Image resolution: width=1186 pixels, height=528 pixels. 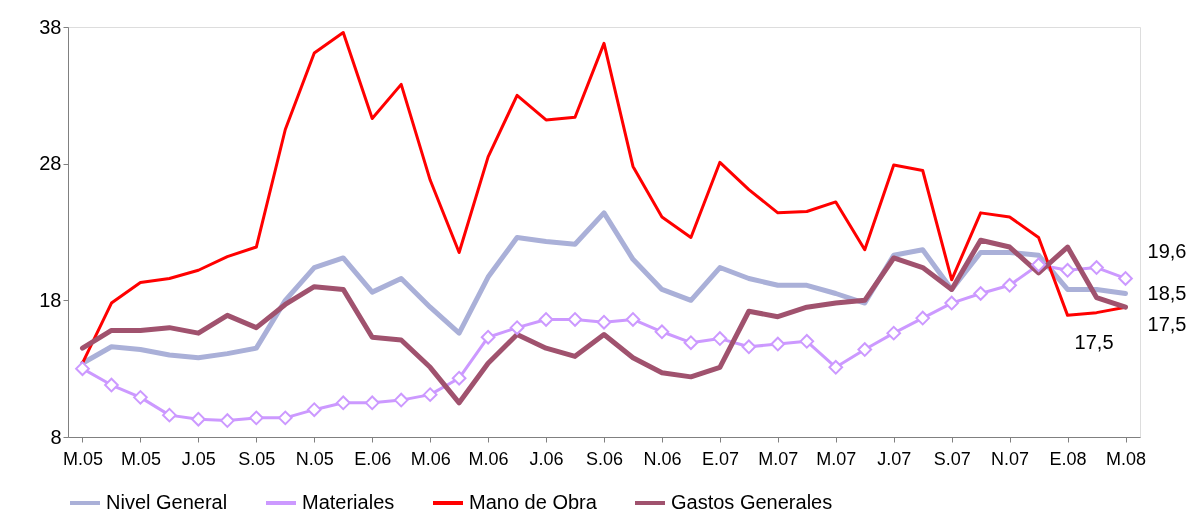 What do you see at coordinates (533, 502) in the screenshot?
I see `legend-label: Mano de Obra` at bounding box center [533, 502].